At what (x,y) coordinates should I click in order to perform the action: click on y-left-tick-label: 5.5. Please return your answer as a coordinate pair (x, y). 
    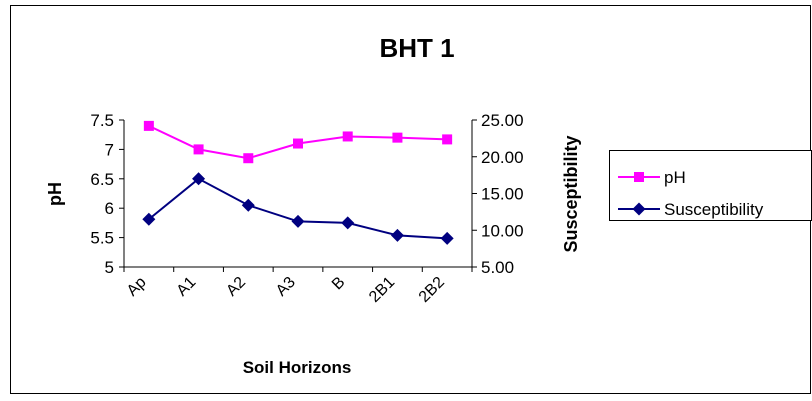
    Looking at the image, I should click on (102, 238).